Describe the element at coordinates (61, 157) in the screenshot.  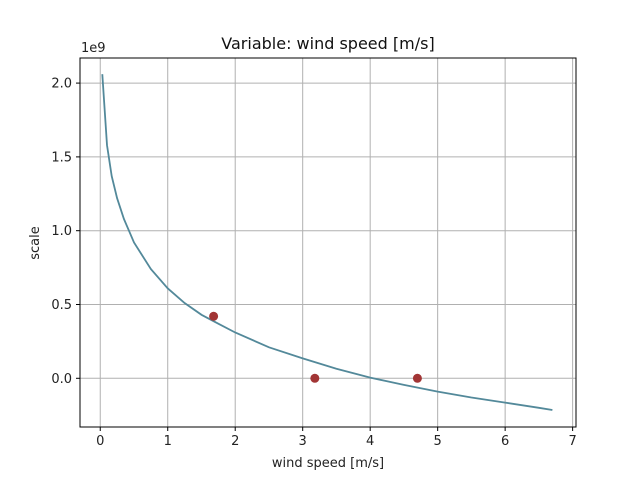
I see `y-tick-label: 1.5` at that location.